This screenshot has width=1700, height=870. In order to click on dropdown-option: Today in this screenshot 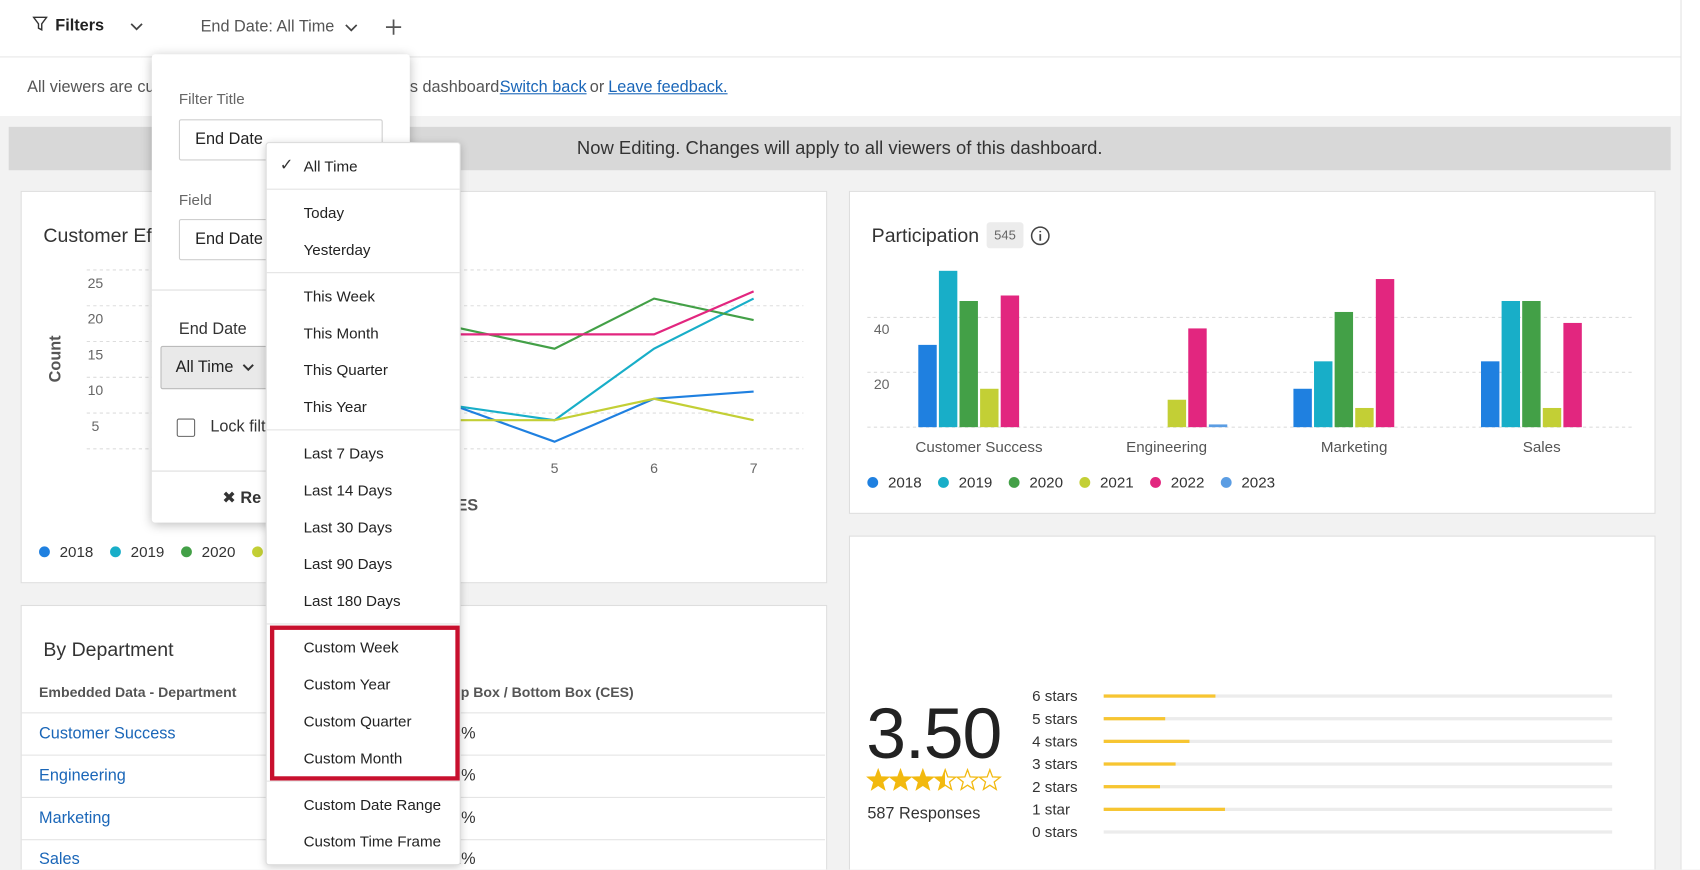, I will do `click(324, 212)`.